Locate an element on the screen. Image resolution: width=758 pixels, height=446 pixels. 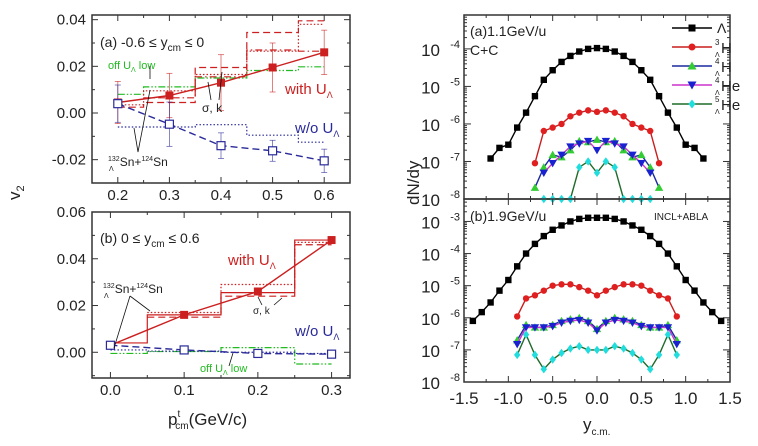
y-tick-label-exponent: -6 is located at coordinates (455, 314).